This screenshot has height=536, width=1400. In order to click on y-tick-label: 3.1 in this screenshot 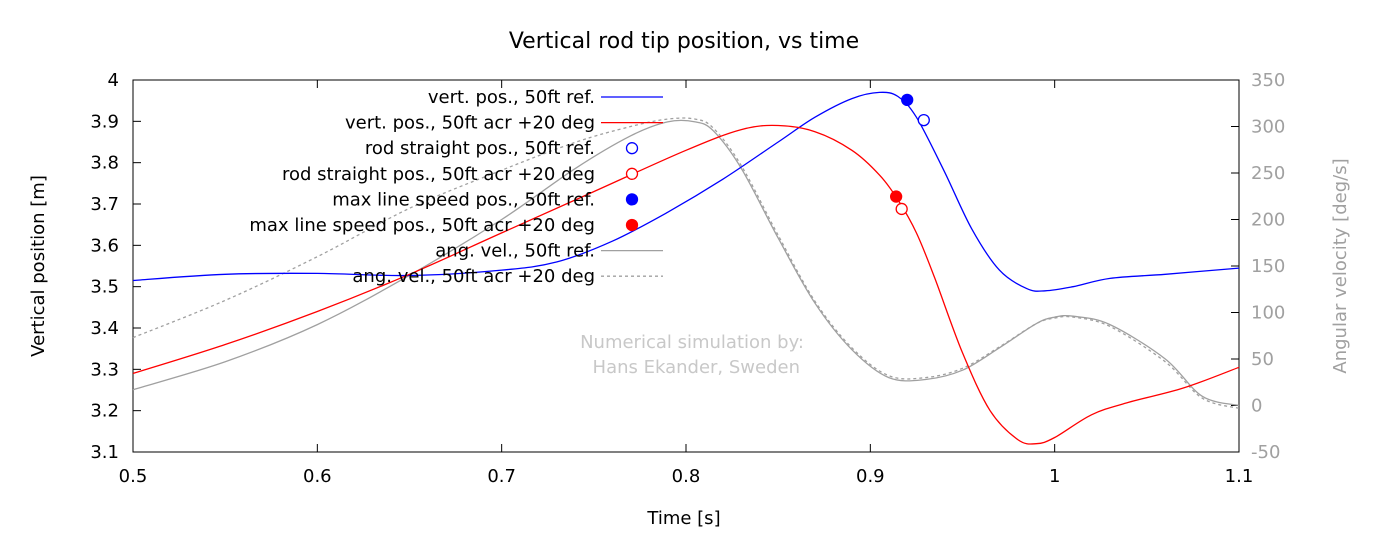, I will do `click(104, 452)`.